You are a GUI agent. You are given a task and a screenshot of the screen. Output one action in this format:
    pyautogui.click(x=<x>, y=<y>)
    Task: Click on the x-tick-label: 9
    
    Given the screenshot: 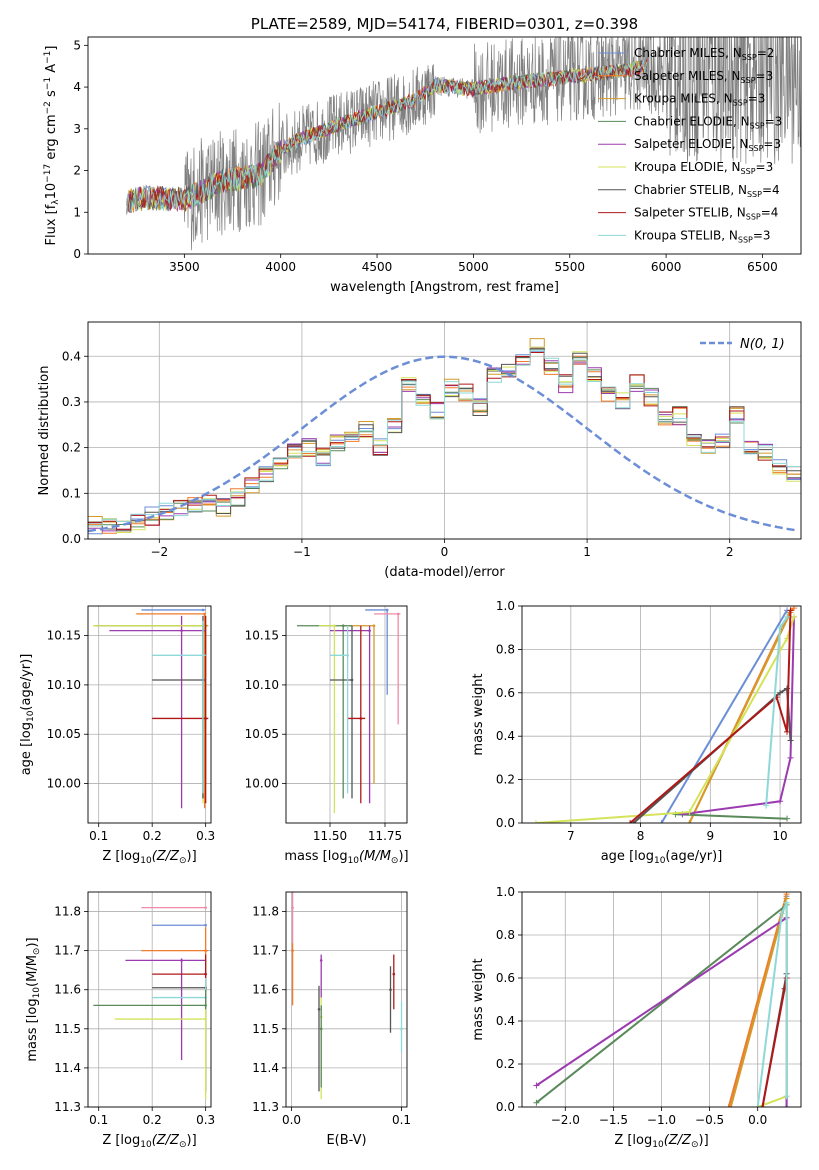 What is the action you would take?
    pyautogui.click(x=711, y=836)
    